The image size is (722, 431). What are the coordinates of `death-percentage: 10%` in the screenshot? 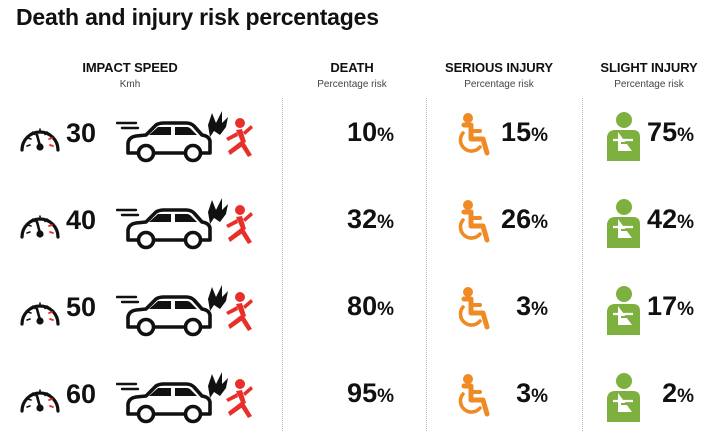 It's located at (370, 132).